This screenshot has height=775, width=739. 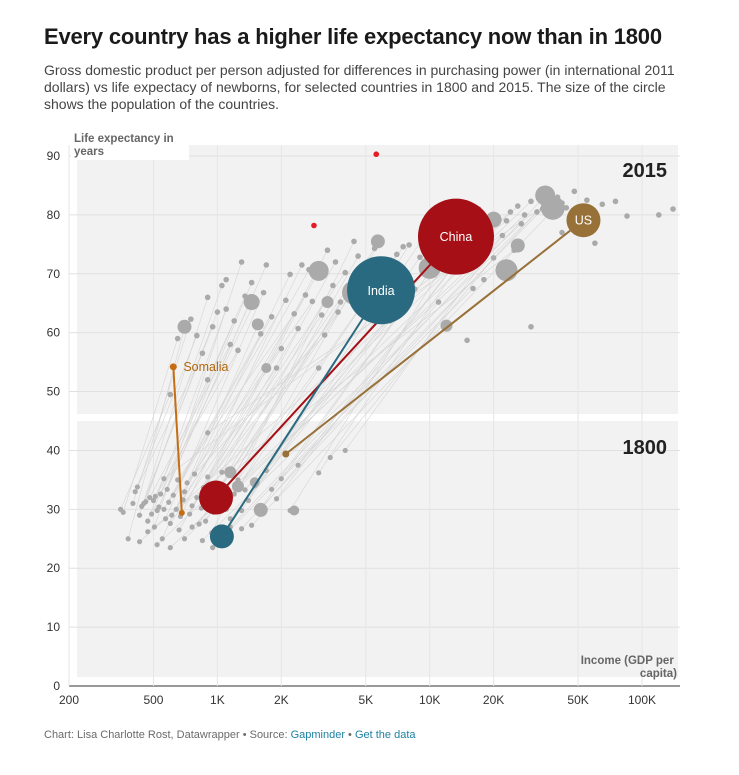 I want to click on y-tick-label: 70, so click(x=54, y=274).